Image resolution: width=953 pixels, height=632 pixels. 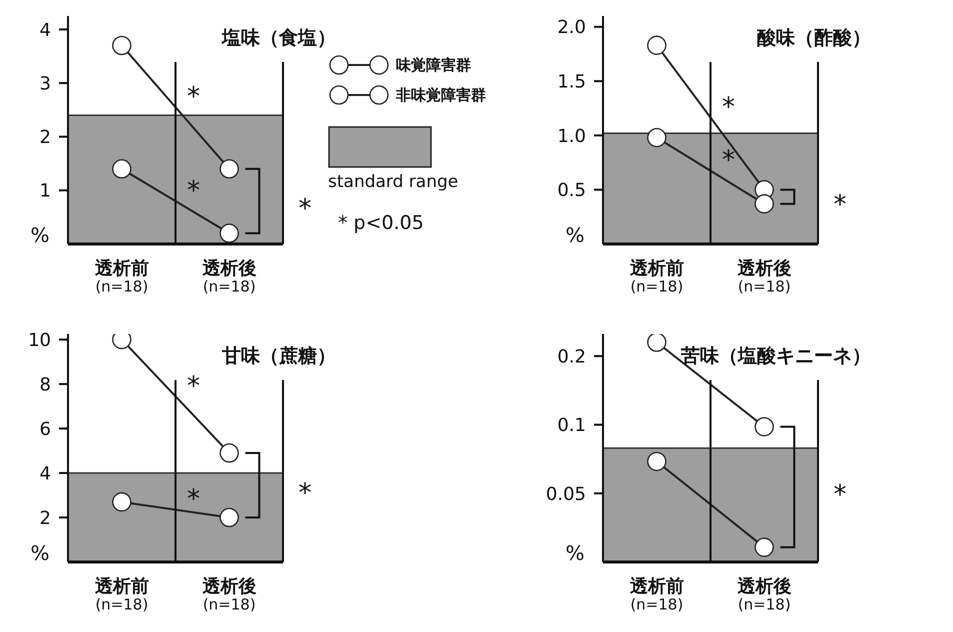 I want to click on y-tick-label: 2.0, so click(x=571, y=27).